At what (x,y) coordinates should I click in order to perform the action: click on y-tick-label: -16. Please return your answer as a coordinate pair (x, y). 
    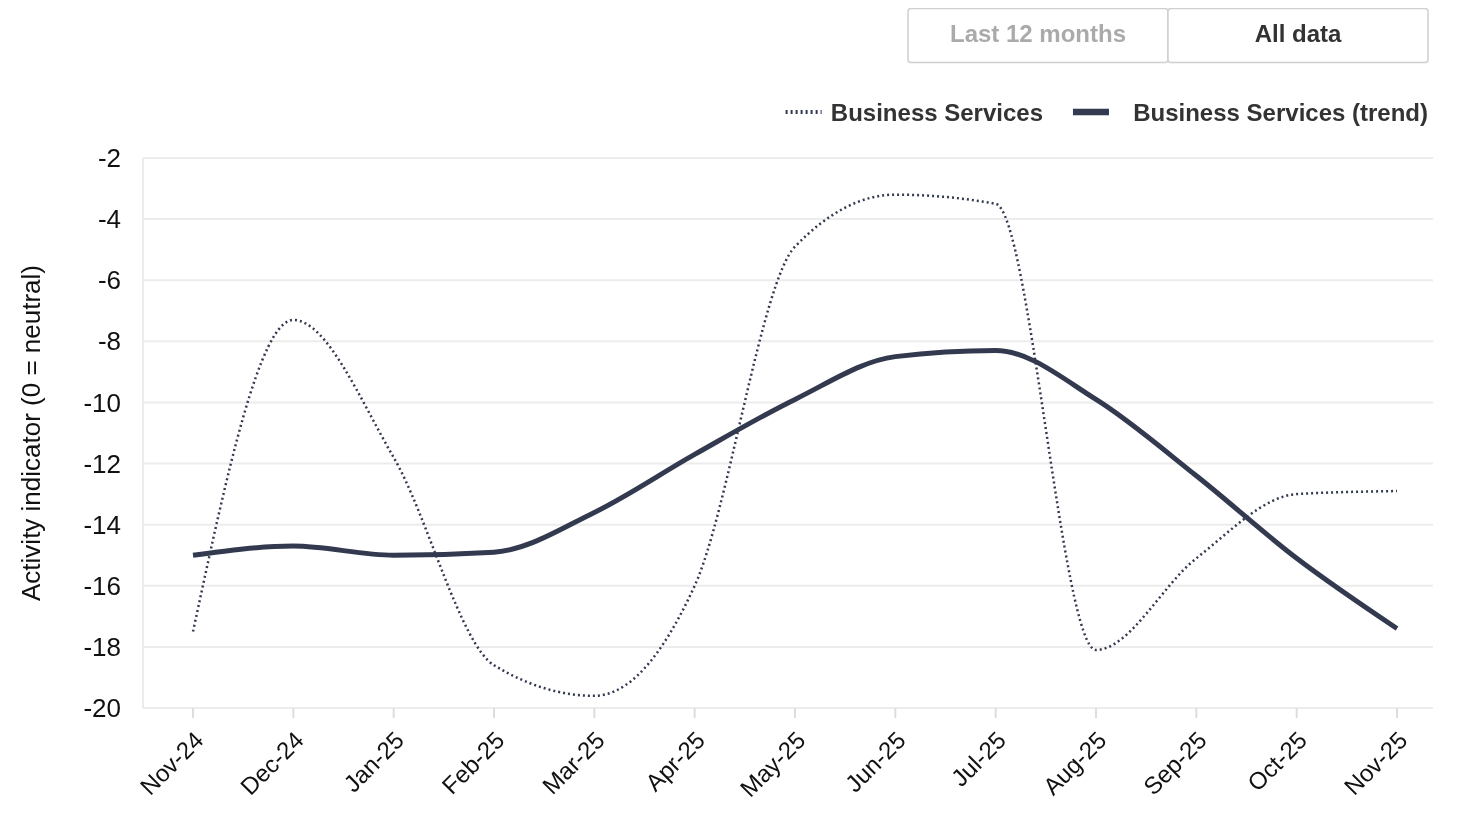
    Looking at the image, I should click on (102, 585).